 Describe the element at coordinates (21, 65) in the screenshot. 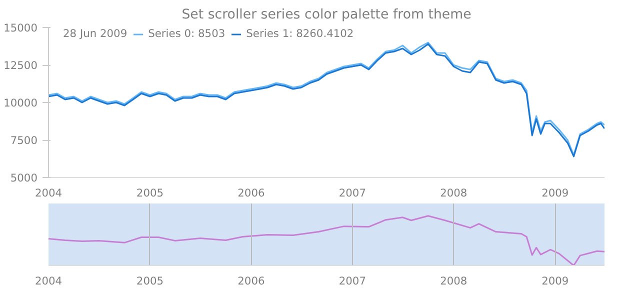

I see `y-tick-label: 12500` at that location.